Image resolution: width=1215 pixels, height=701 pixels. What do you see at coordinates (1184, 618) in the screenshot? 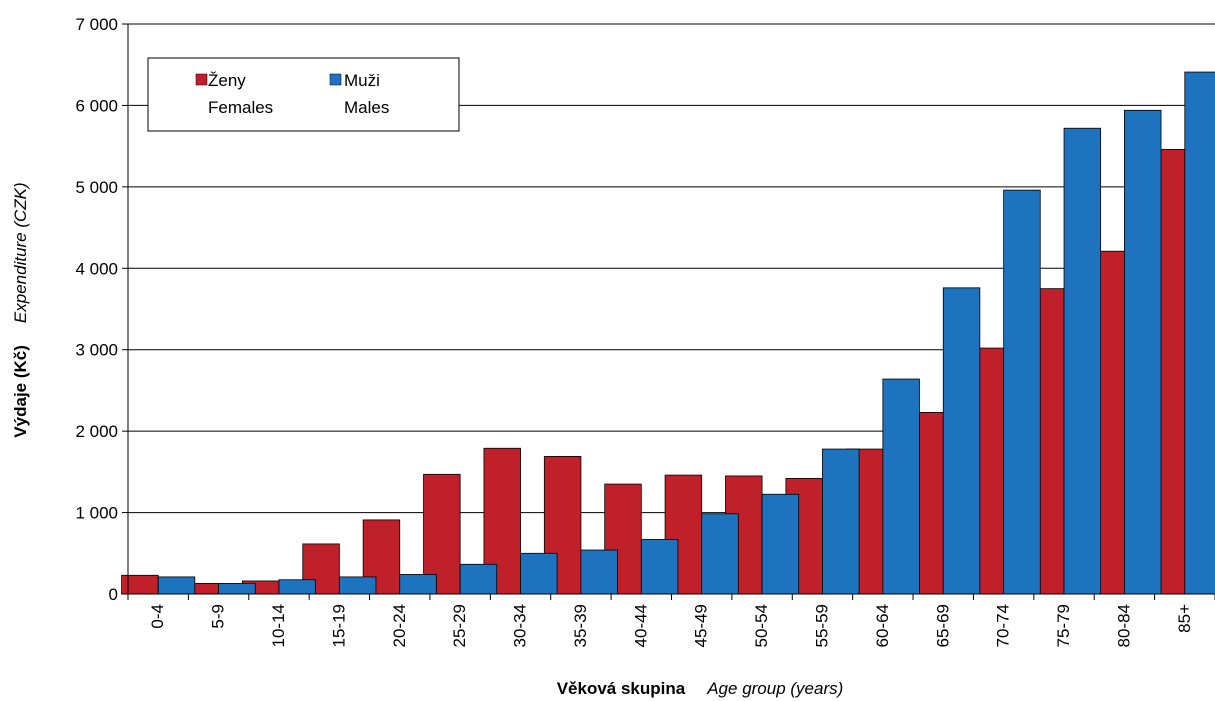
I see `x-tick-label: 85+` at bounding box center [1184, 618].